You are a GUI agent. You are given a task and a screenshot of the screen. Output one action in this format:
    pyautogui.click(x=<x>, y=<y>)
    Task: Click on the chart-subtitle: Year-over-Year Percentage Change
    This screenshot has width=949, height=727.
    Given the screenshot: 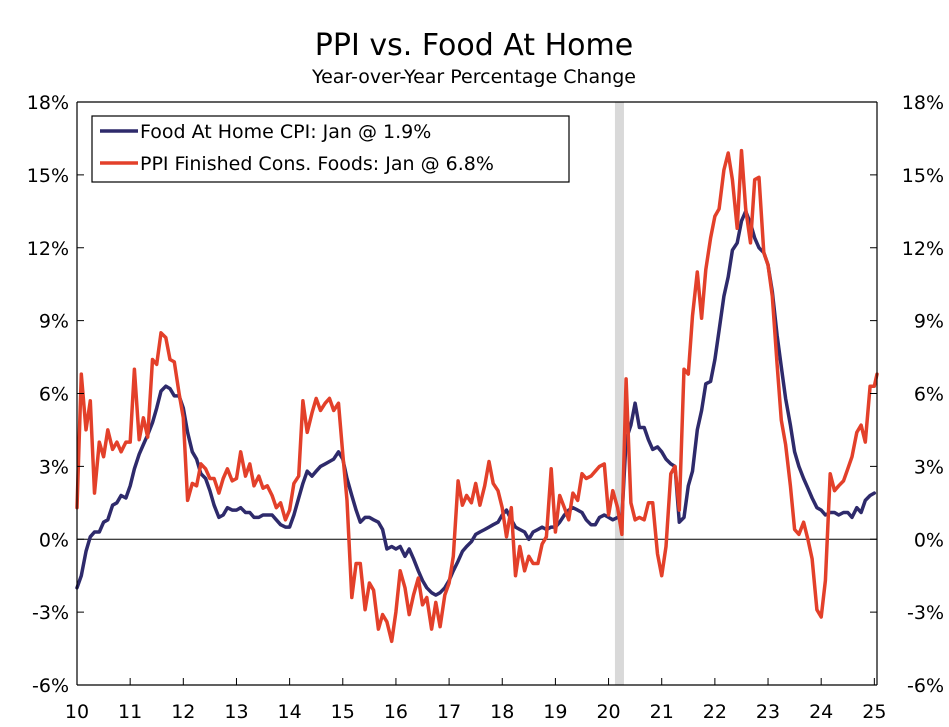 What is the action you would take?
    pyautogui.click(x=473, y=77)
    